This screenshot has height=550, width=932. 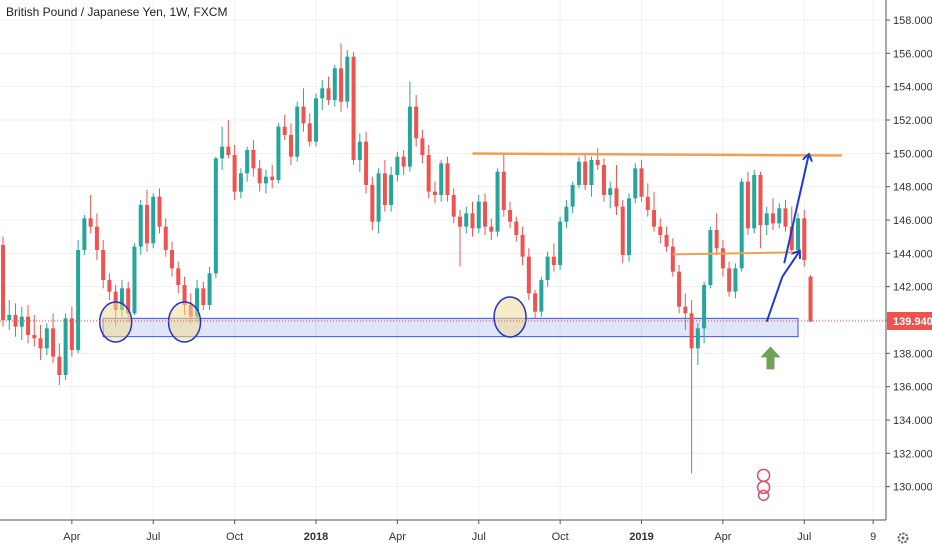 I want to click on projection-segment, so click(x=774, y=299).